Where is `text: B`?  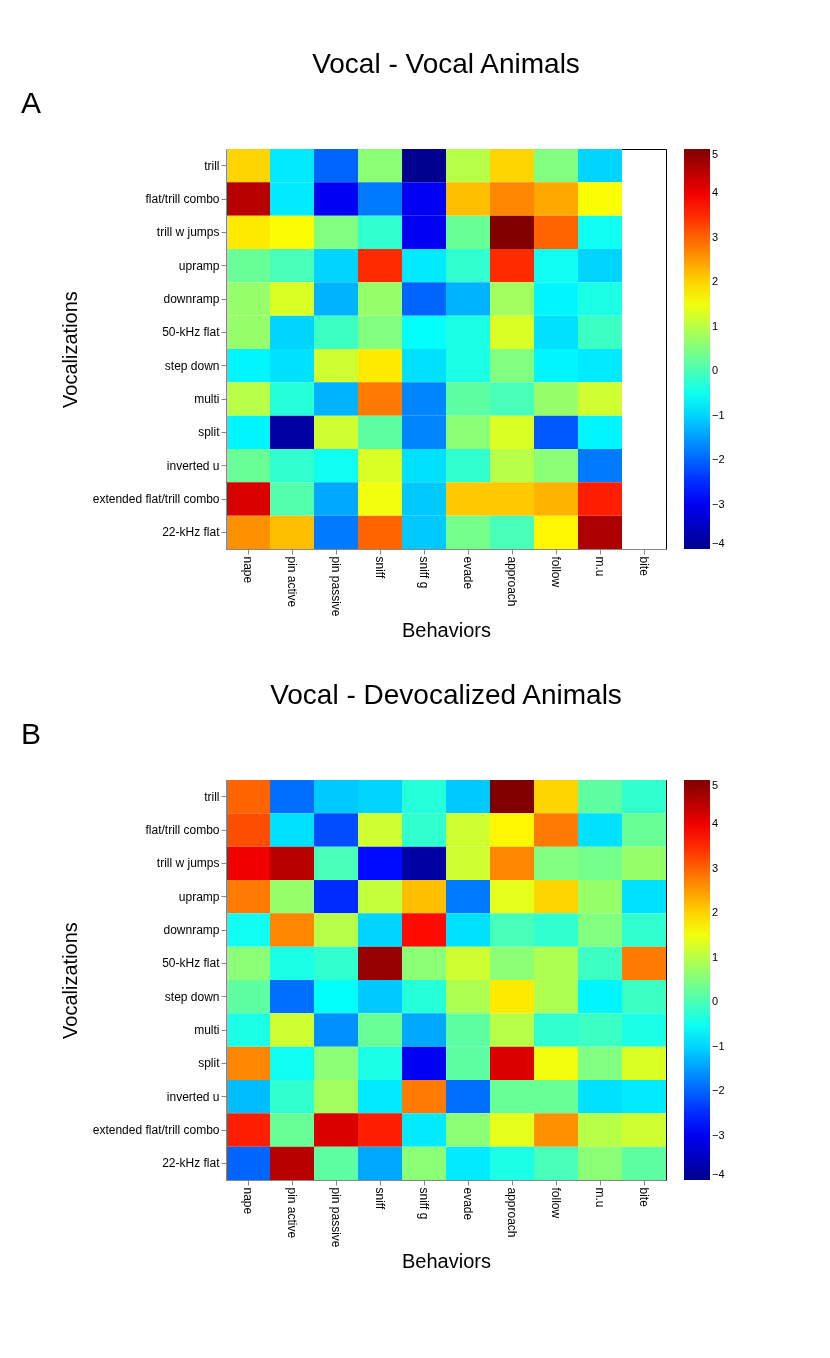
text: B is located at coordinates (31, 733).